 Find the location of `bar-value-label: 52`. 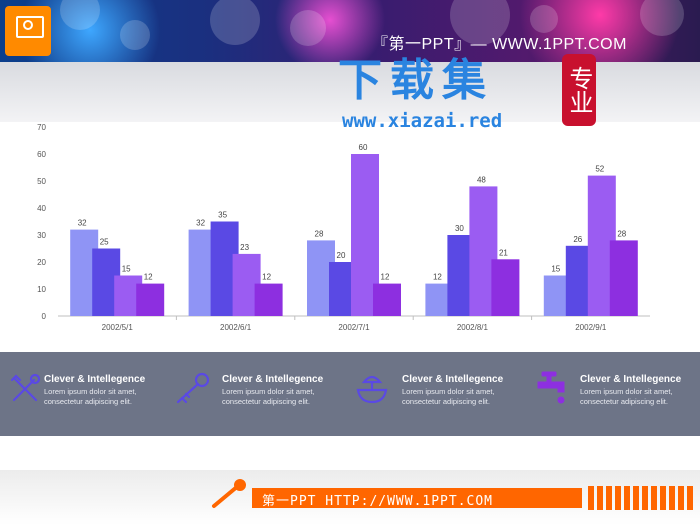

bar-value-label: 52 is located at coordinates (599, 169).